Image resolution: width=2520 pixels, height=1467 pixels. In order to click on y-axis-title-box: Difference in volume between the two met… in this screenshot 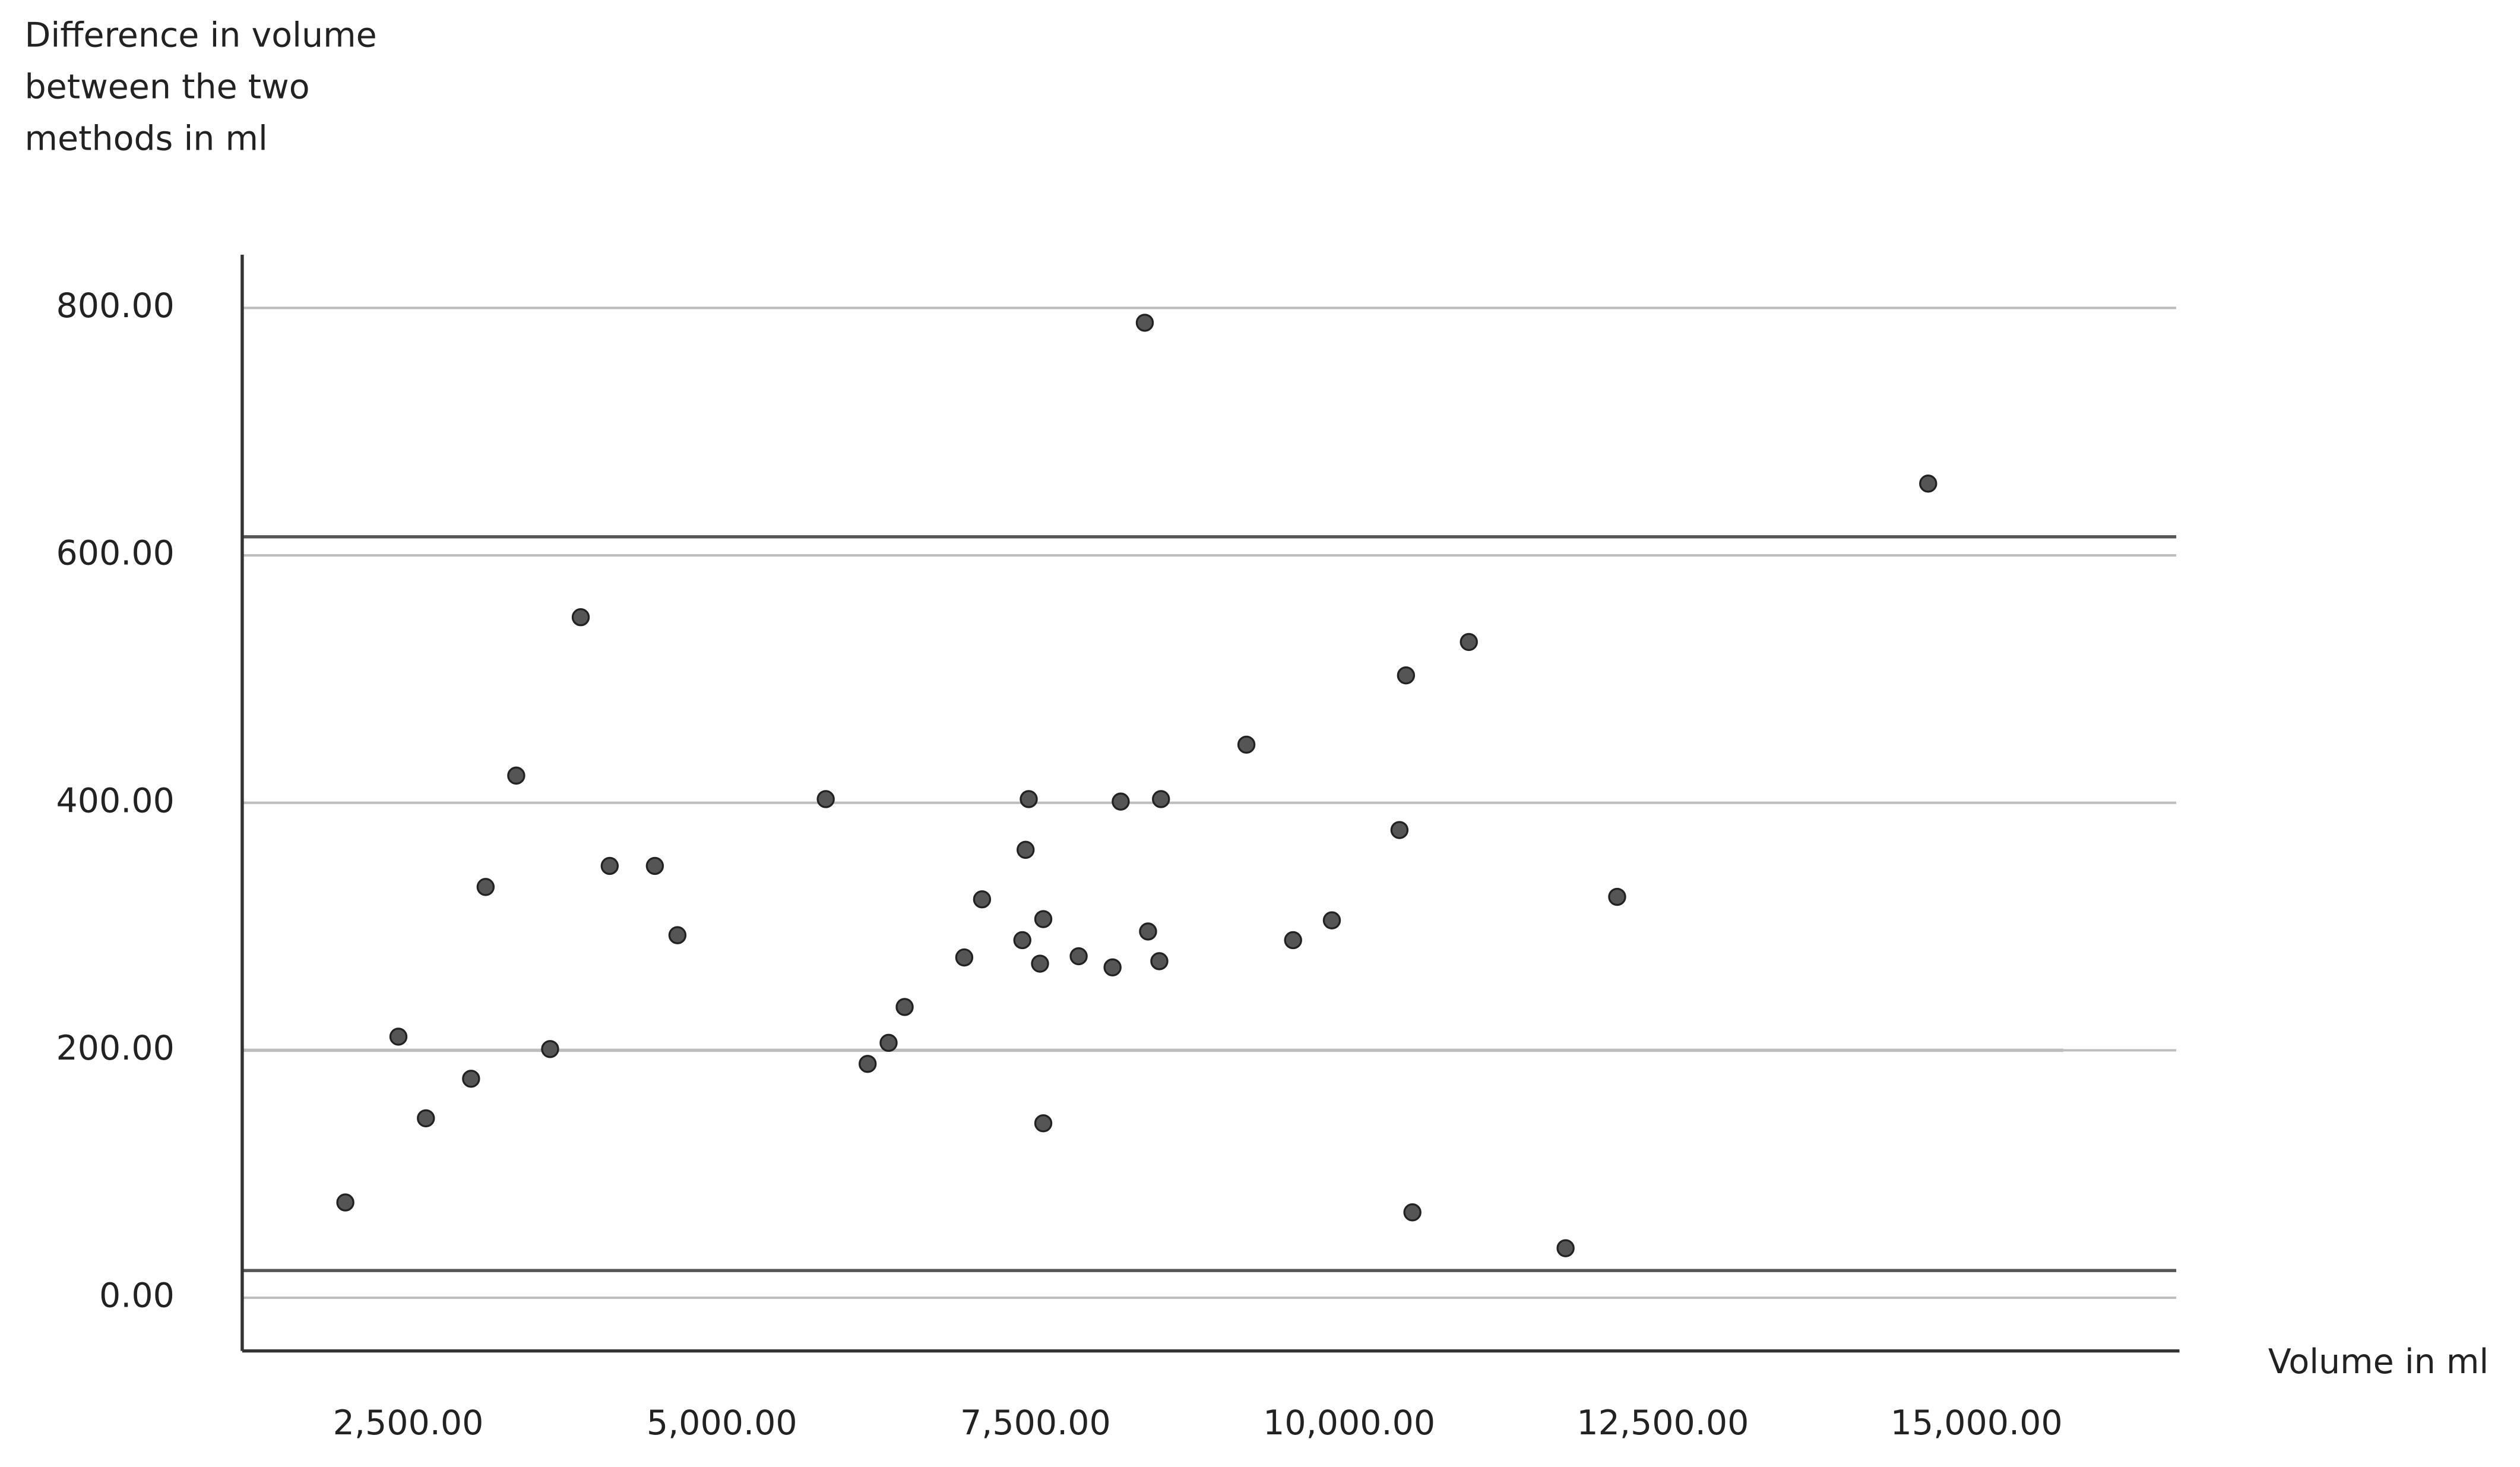, I will do `click(200, 87)`.